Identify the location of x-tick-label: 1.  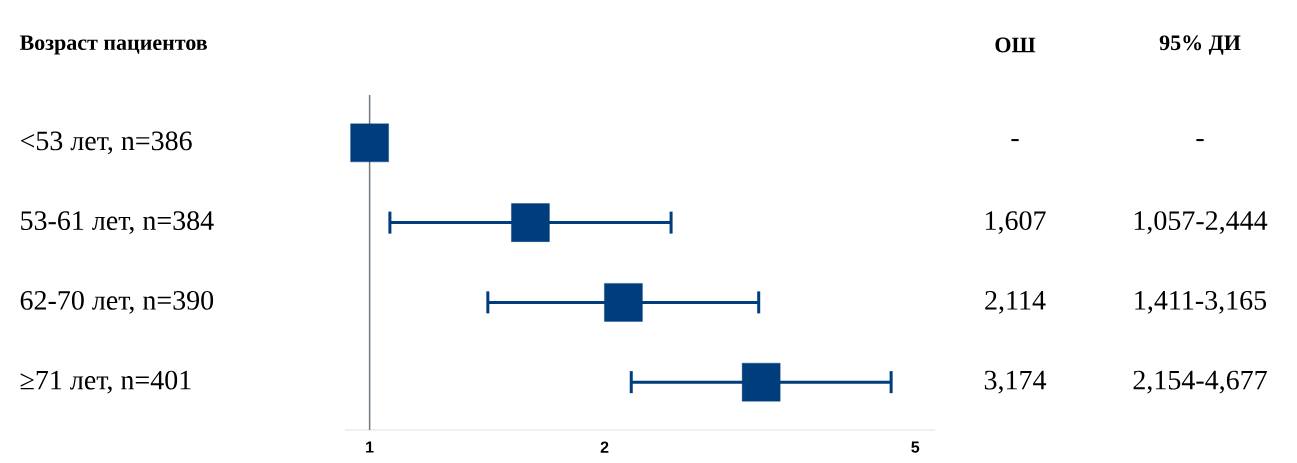
(370, 447).